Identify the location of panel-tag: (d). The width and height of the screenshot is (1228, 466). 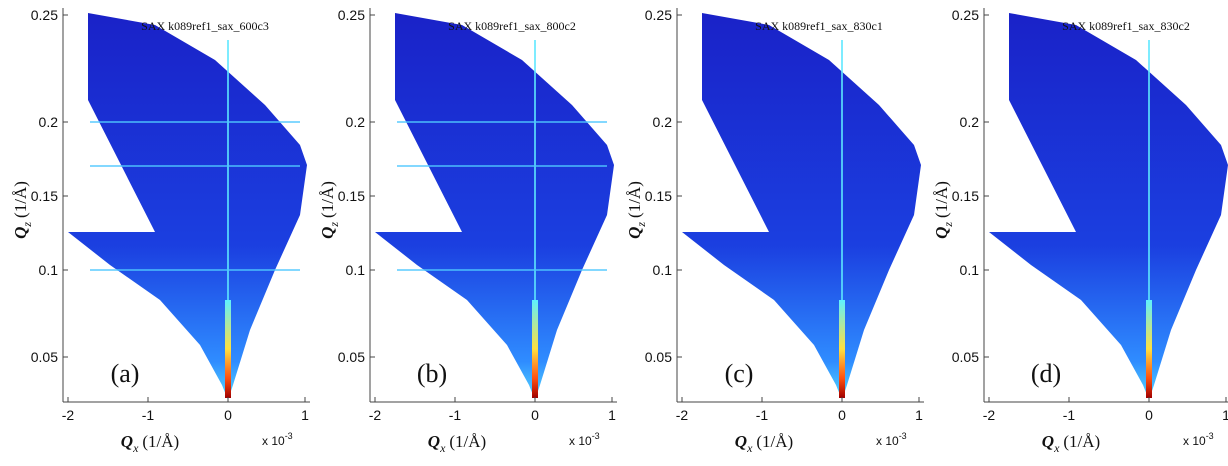
(1046, 373).